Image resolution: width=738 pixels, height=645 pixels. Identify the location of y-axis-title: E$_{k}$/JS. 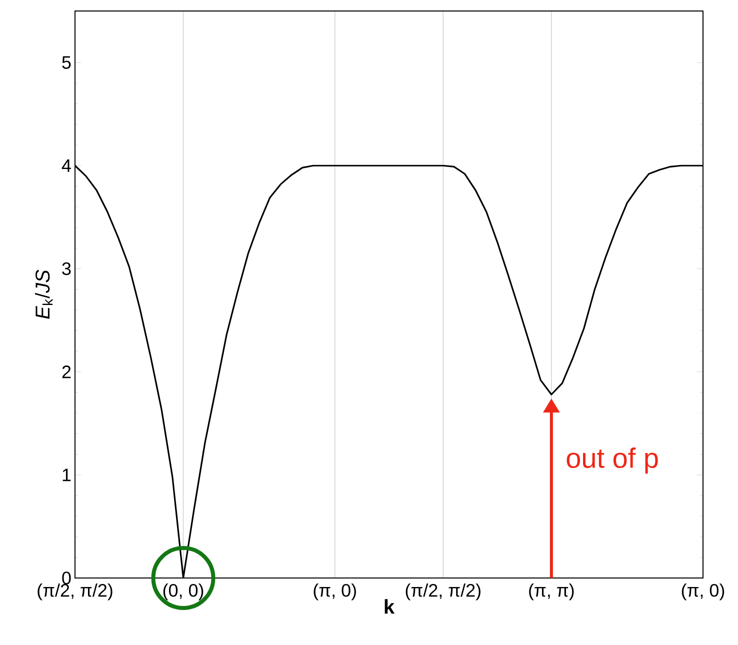
(43, 294).